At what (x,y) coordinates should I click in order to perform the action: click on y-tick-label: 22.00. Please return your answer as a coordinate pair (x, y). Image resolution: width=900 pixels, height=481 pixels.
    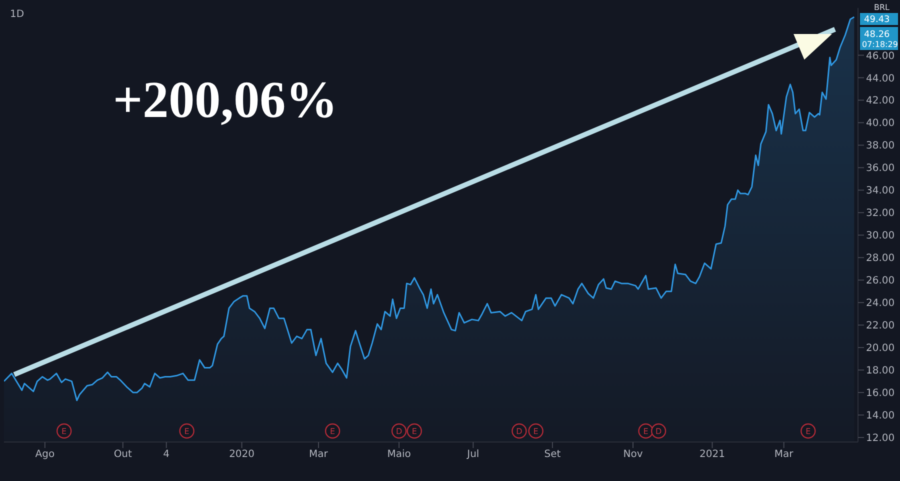
    Looking at the image, I should click on (880, 326).